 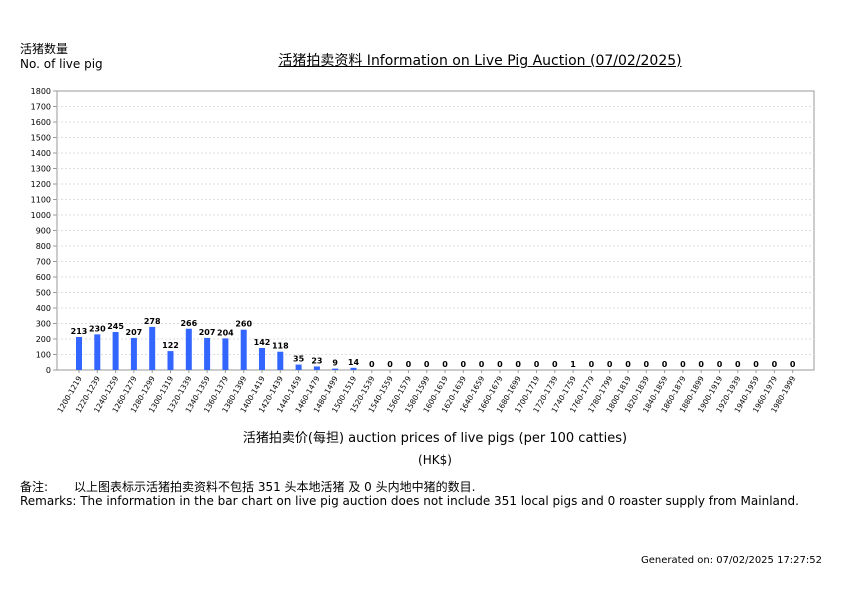 What do you see at coordinates (275, 487) in the screenshot?
I see `remarks-cn-text: 以上图表标示活猪拍卖资料不包括 351 头本地活猪 及 0 头内地中猪的数目.` at bounding box center [275, 487].